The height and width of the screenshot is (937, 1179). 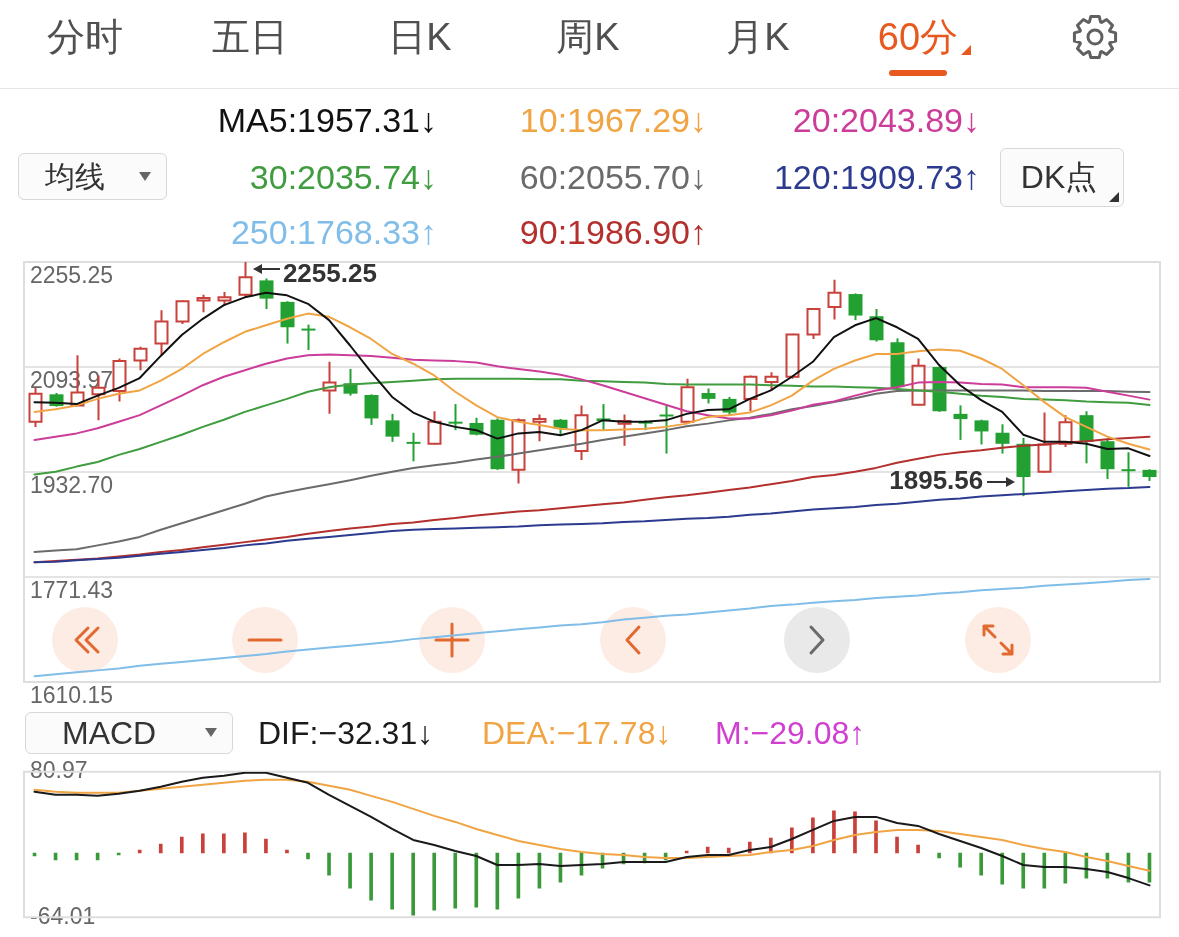 What do you see at coordinates (420, 37) in the screenshot?
I see `text: 日K` at bounding box center [420, 37].